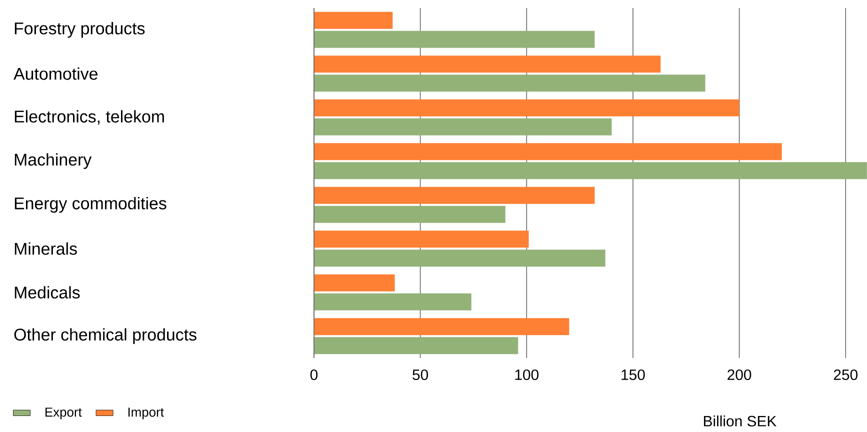  Describe the element at coordinates (740, 420) in the screenshot. I see `x-axis-title: Billion SEK` at that location.